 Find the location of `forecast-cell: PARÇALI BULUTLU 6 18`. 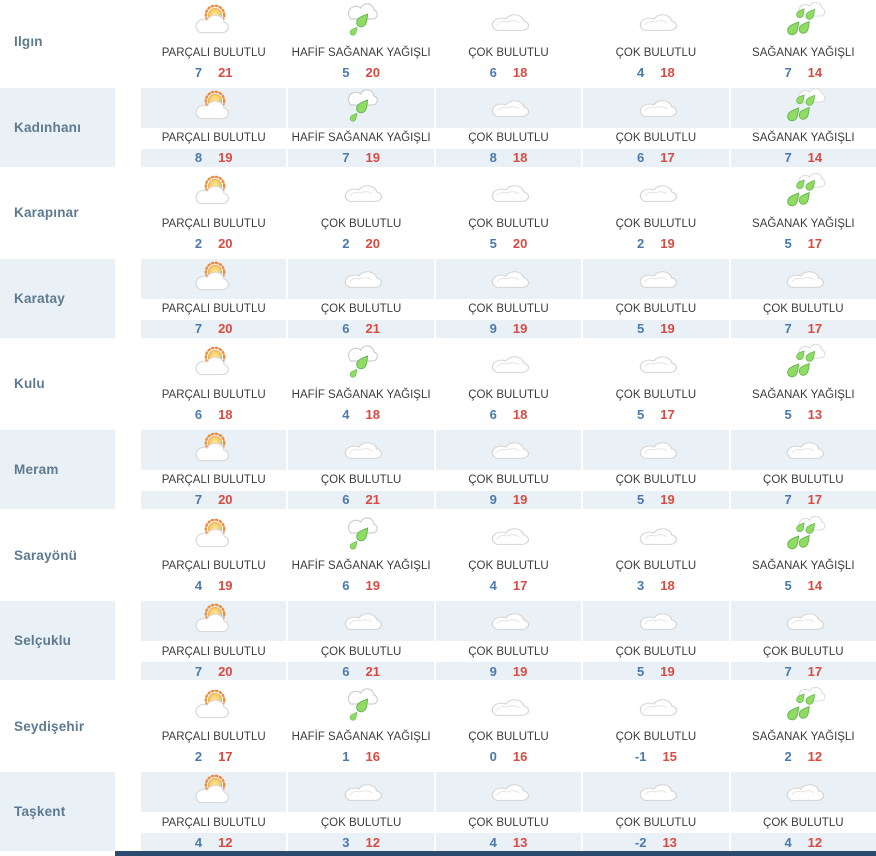

forecast-cell: PARÇALI BULUTLU 6 18 is located at coordinates (213, 386).